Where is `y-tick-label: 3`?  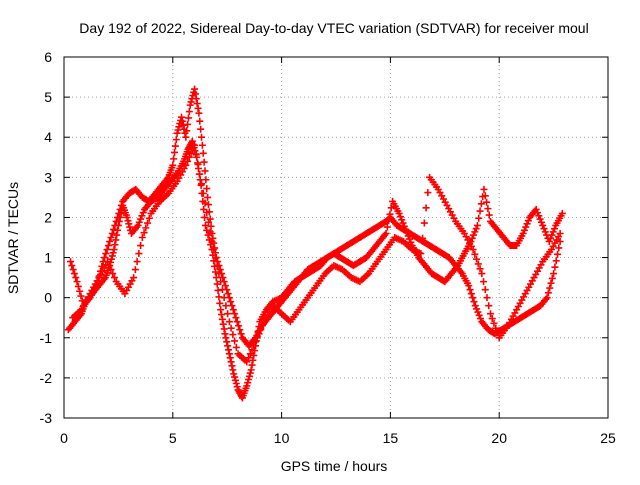 y-tick-label: 3 is located at coordinates (48, 177).